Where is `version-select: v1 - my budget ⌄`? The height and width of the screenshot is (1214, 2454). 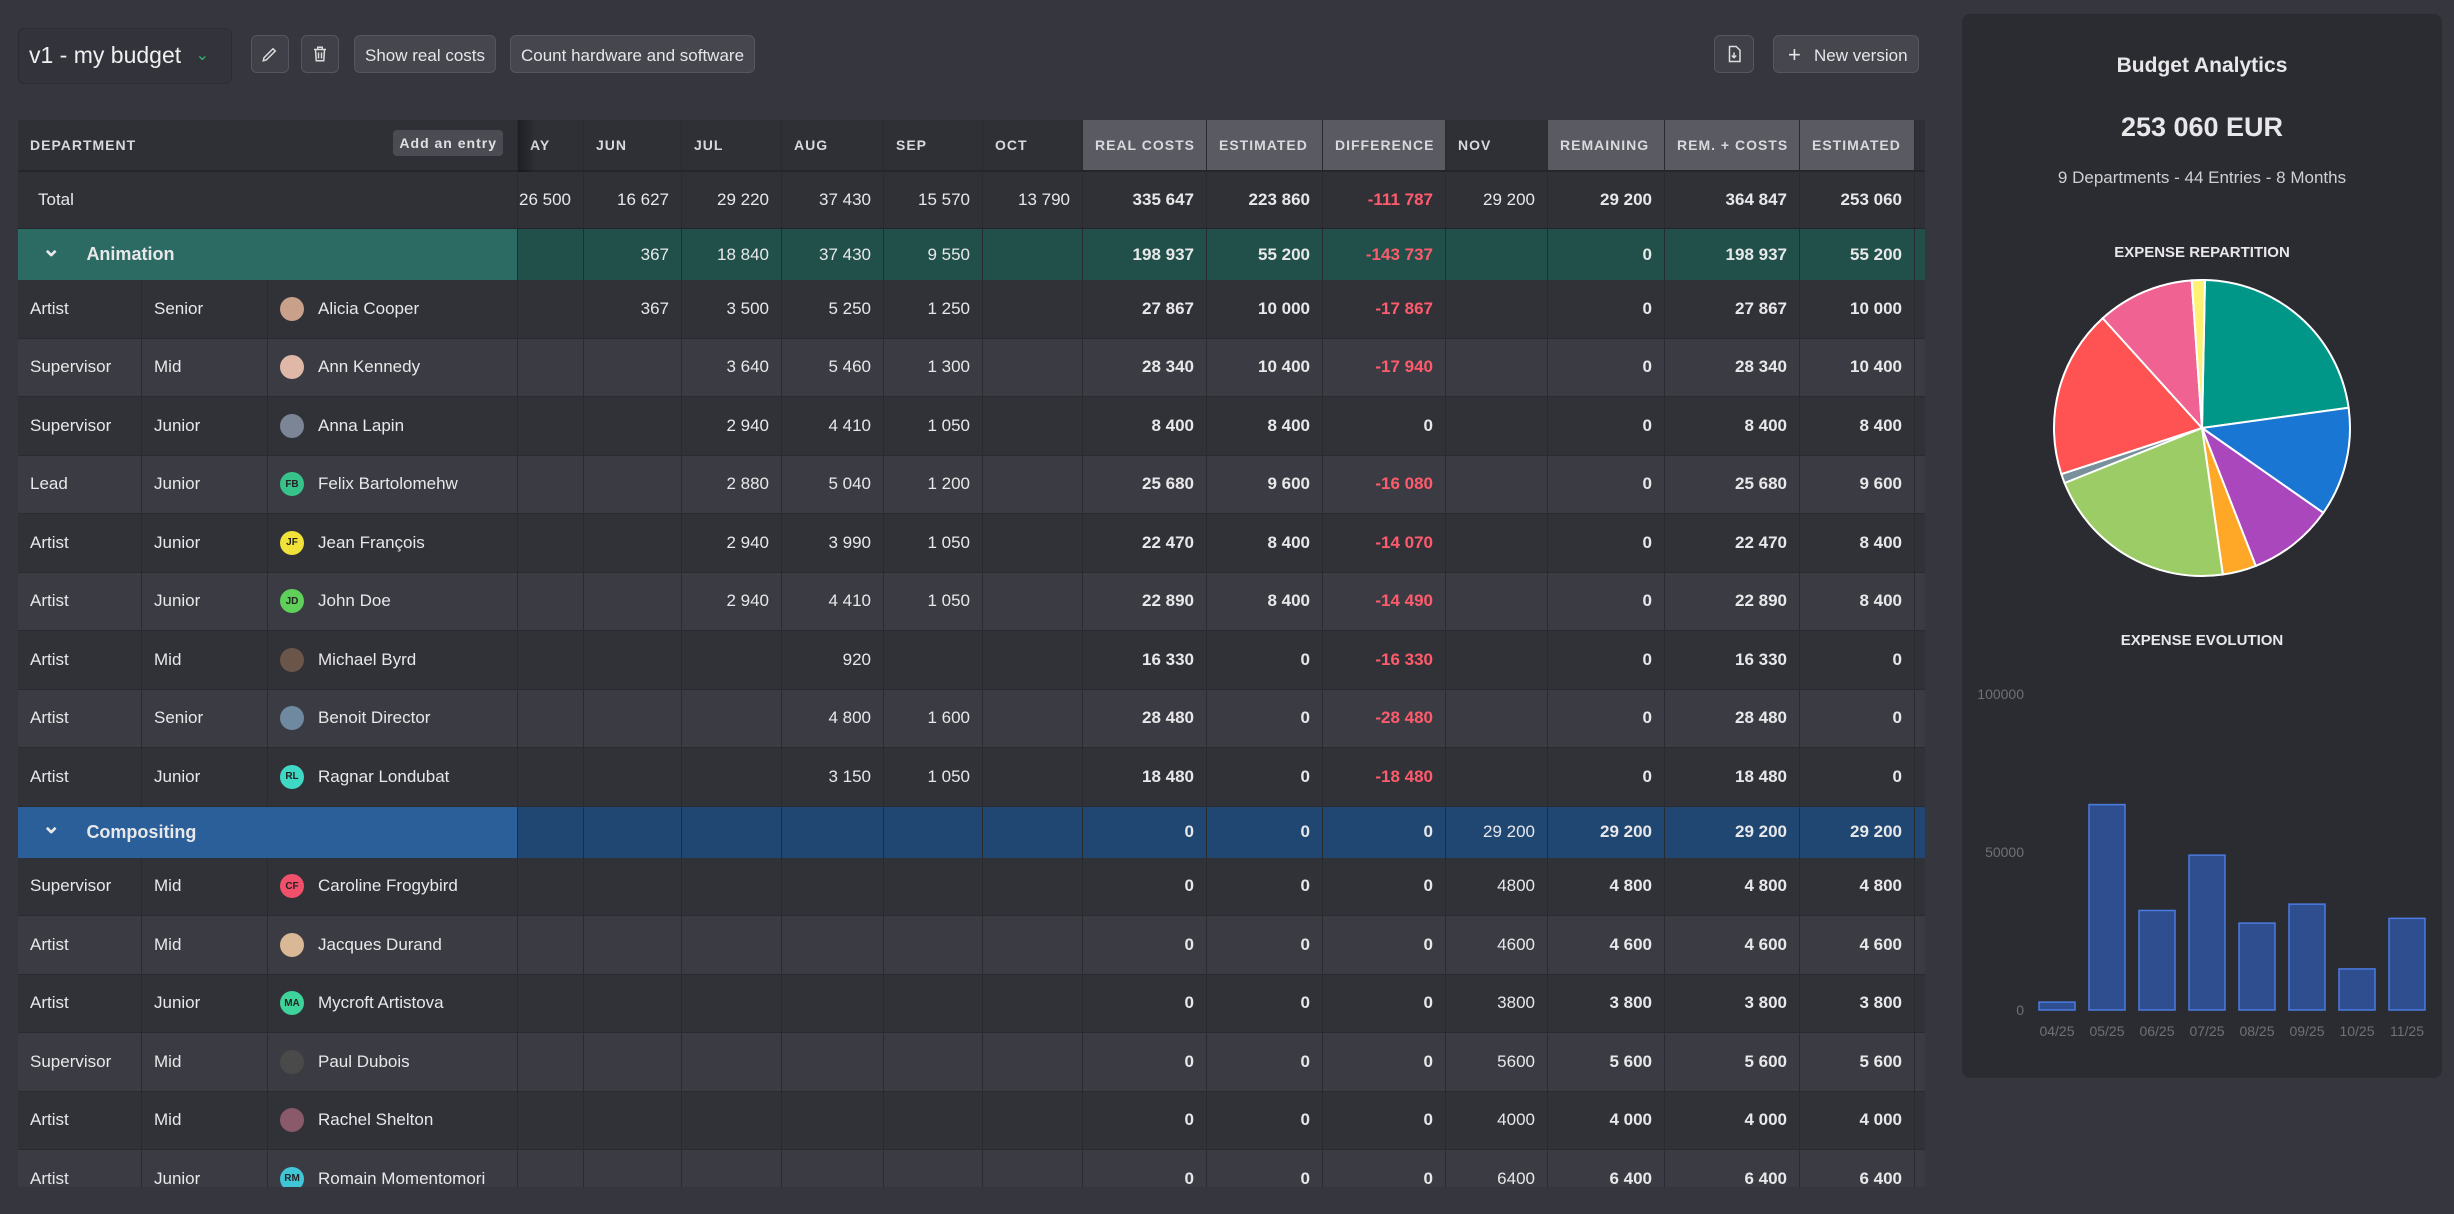
version-select: v1 - my budget ⌄ is located at coordinates (125, 56).